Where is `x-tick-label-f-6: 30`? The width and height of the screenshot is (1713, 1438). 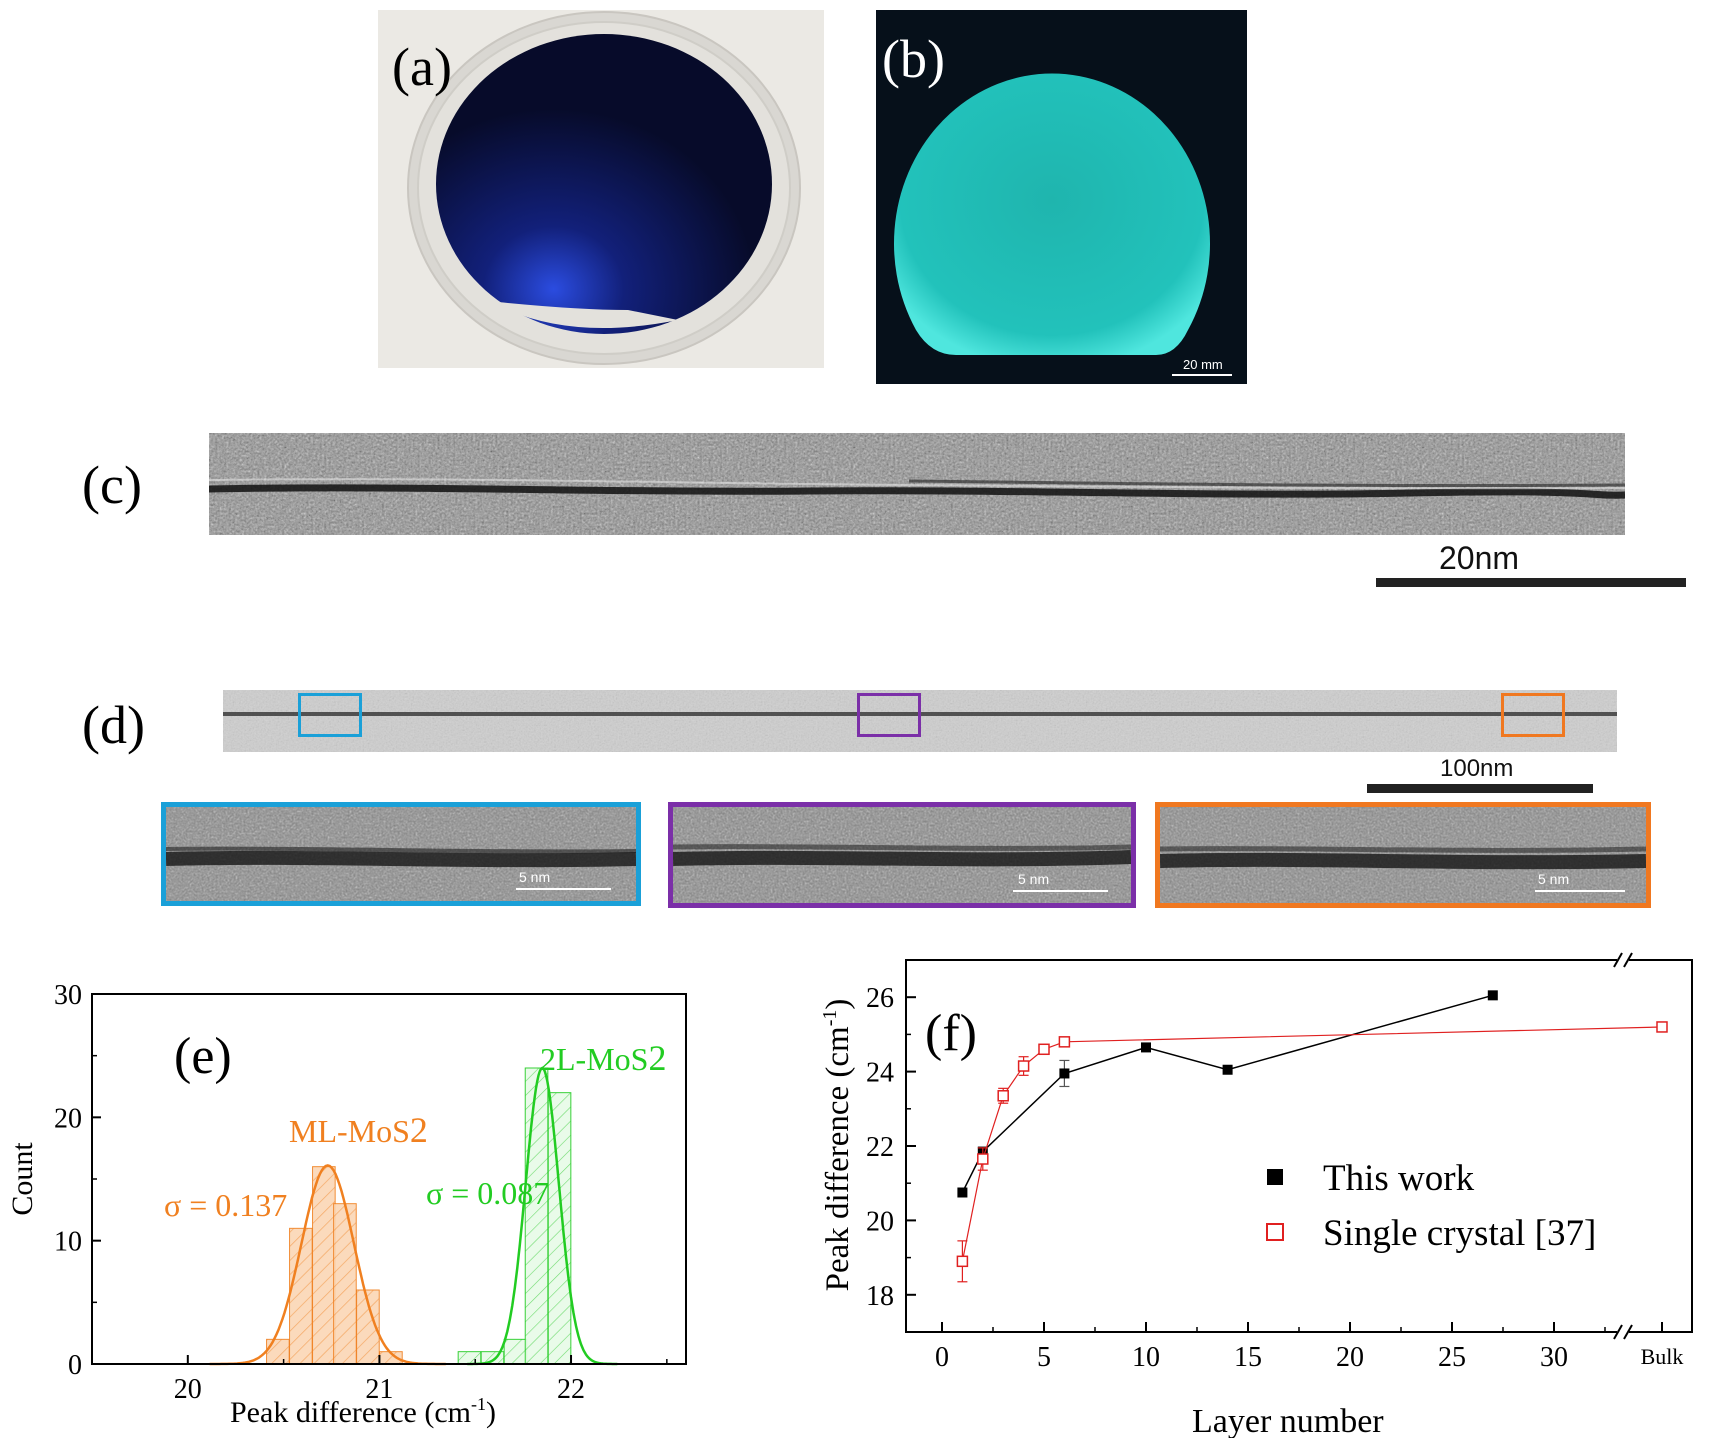
x-tick-label-f-6: 30 is located at coordinates (1554, 1357).